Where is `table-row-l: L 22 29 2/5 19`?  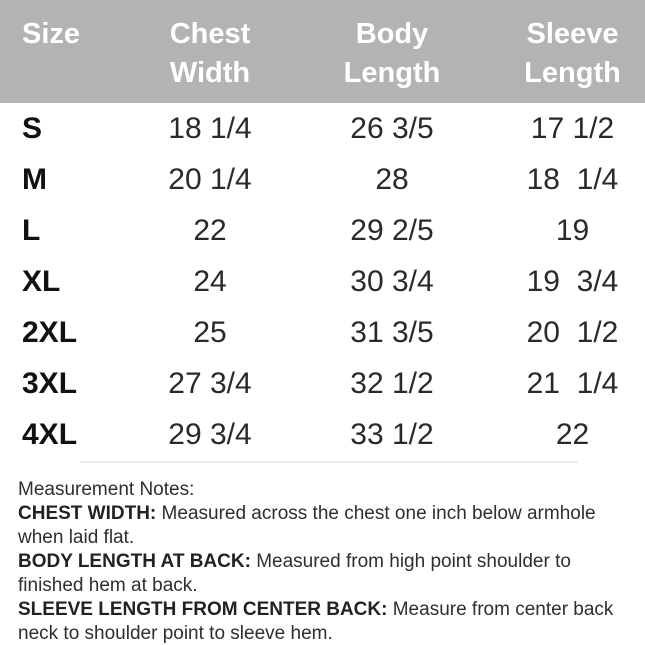 table-row-l: L 22 29 2/5 19 is located at coordinates (322, 230).